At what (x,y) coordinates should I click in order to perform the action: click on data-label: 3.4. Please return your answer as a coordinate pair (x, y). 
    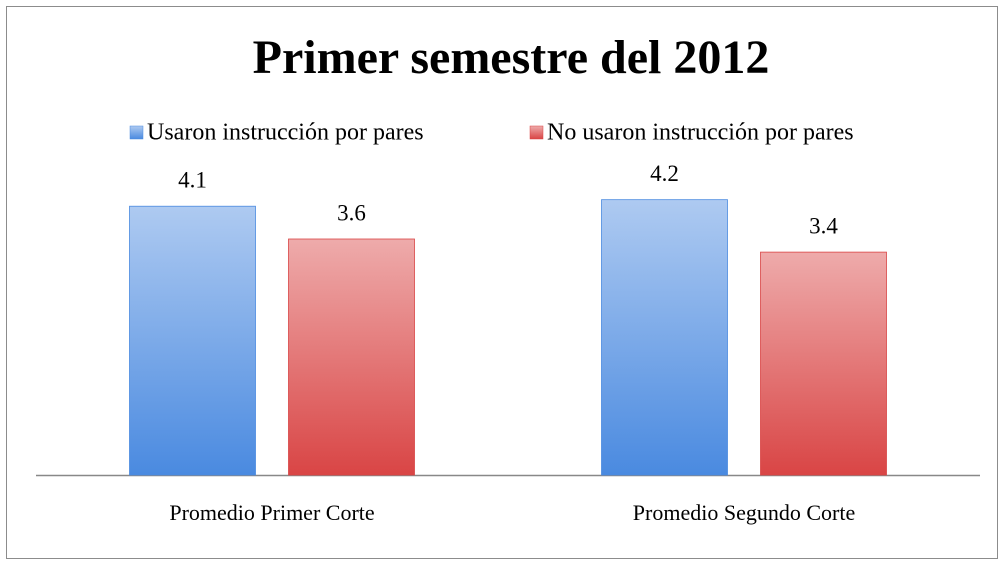
    Looking at the image, I should click on (823, 225).